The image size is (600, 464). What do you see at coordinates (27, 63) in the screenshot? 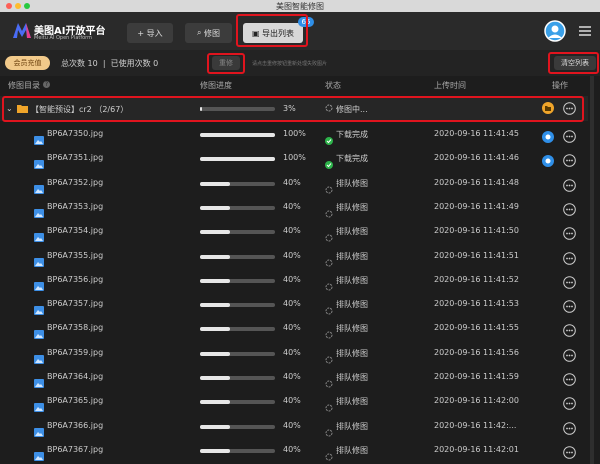
I see `recharge-button: 会员充值` at bounding box center [27, 63].